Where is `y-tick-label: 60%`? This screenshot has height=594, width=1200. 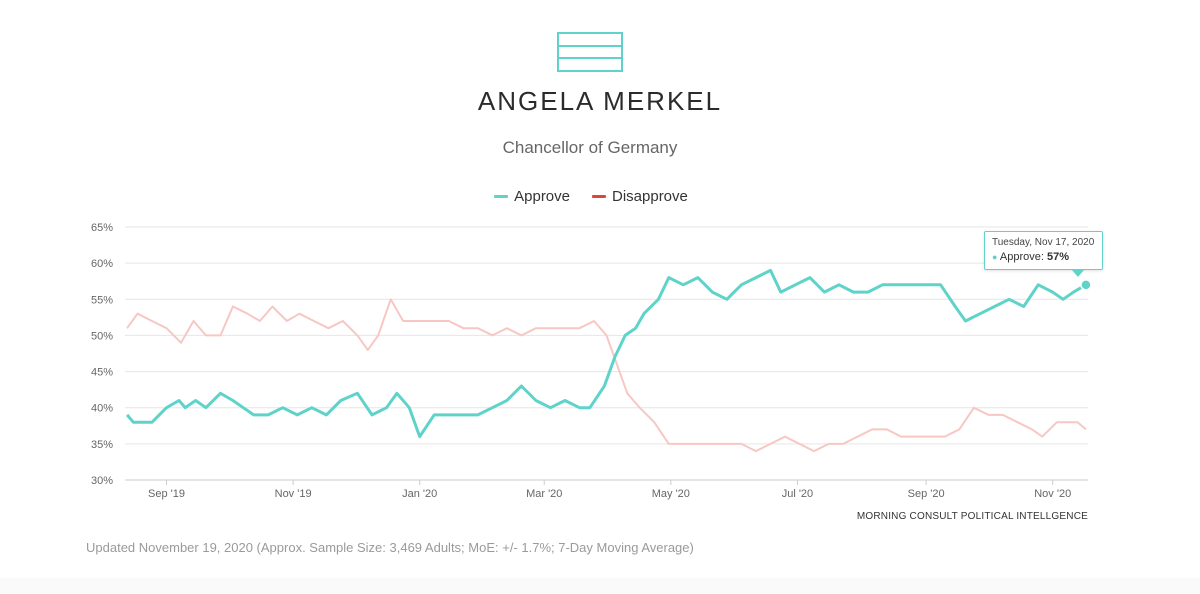
y-tick-label: 60% is located at coordinates (102, 264).